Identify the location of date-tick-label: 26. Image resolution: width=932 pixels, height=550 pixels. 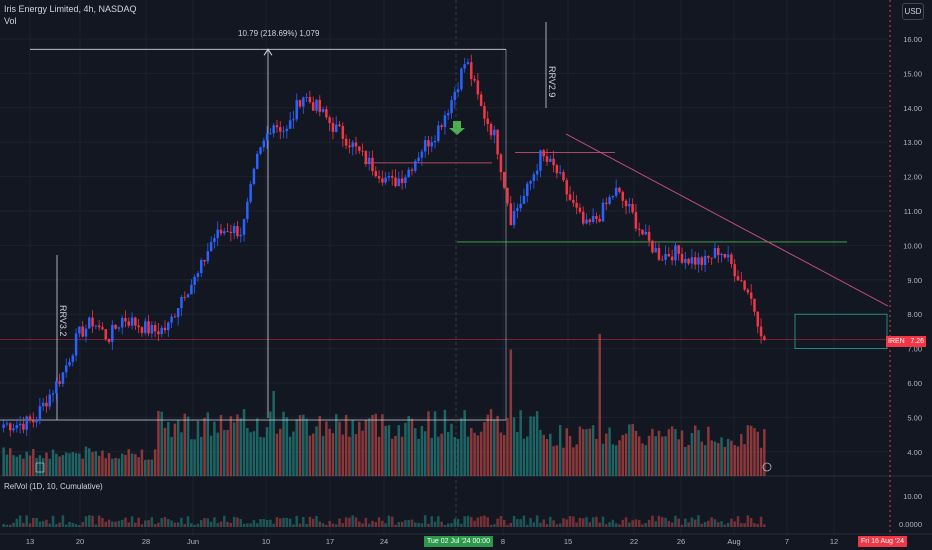
(681, 541).